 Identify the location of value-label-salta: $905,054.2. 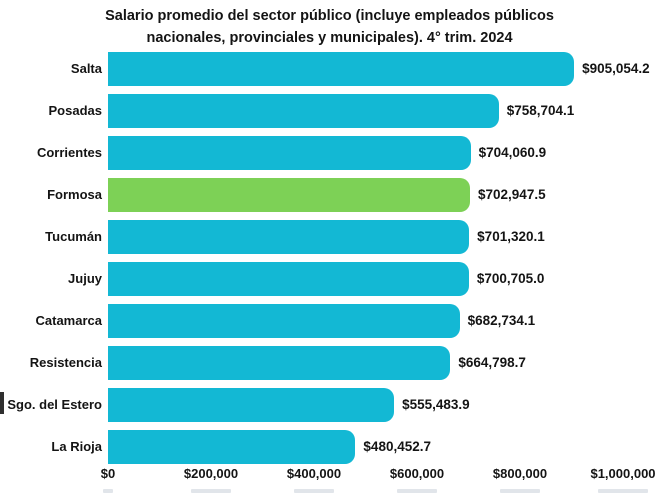
(616, 68).